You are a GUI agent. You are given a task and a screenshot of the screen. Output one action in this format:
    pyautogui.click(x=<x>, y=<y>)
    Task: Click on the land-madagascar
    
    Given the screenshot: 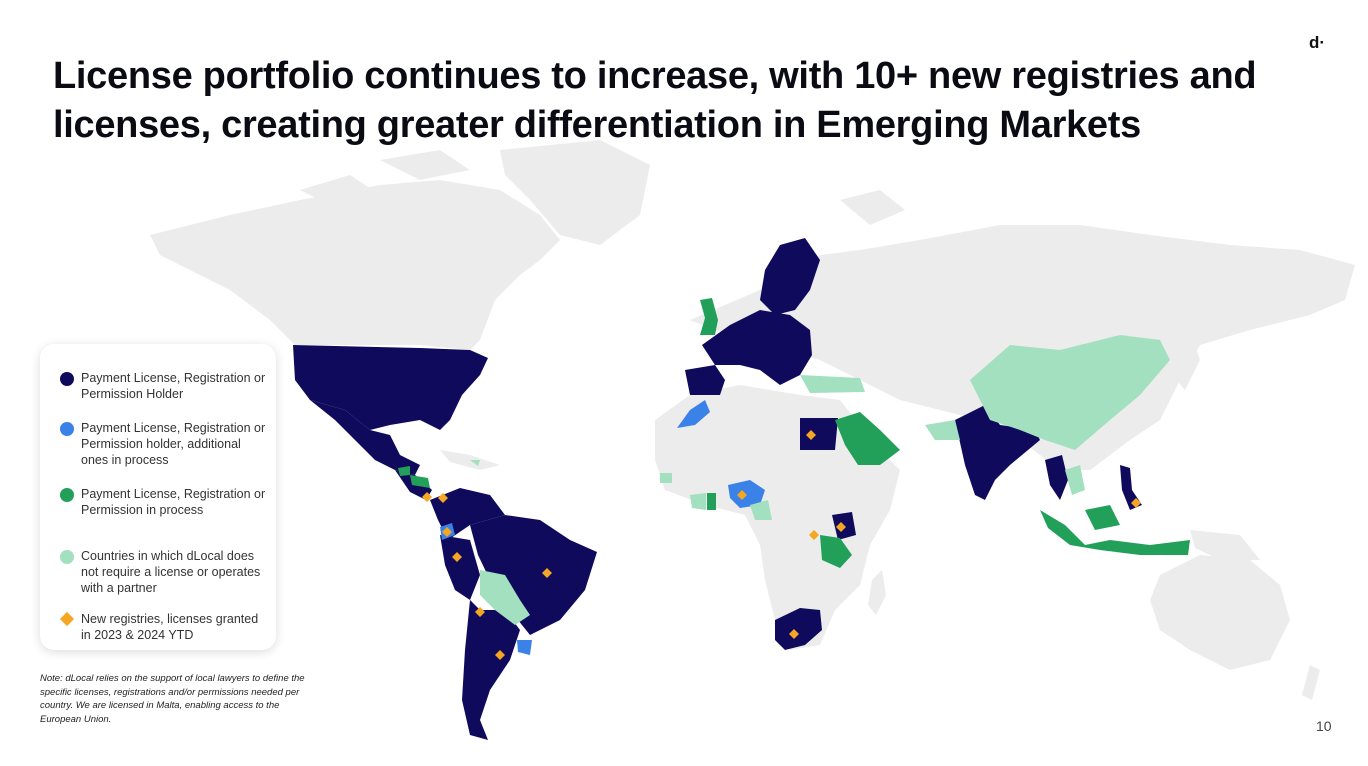 What is the action you would take?
    pyautogui.click(x=877, y=592)
    